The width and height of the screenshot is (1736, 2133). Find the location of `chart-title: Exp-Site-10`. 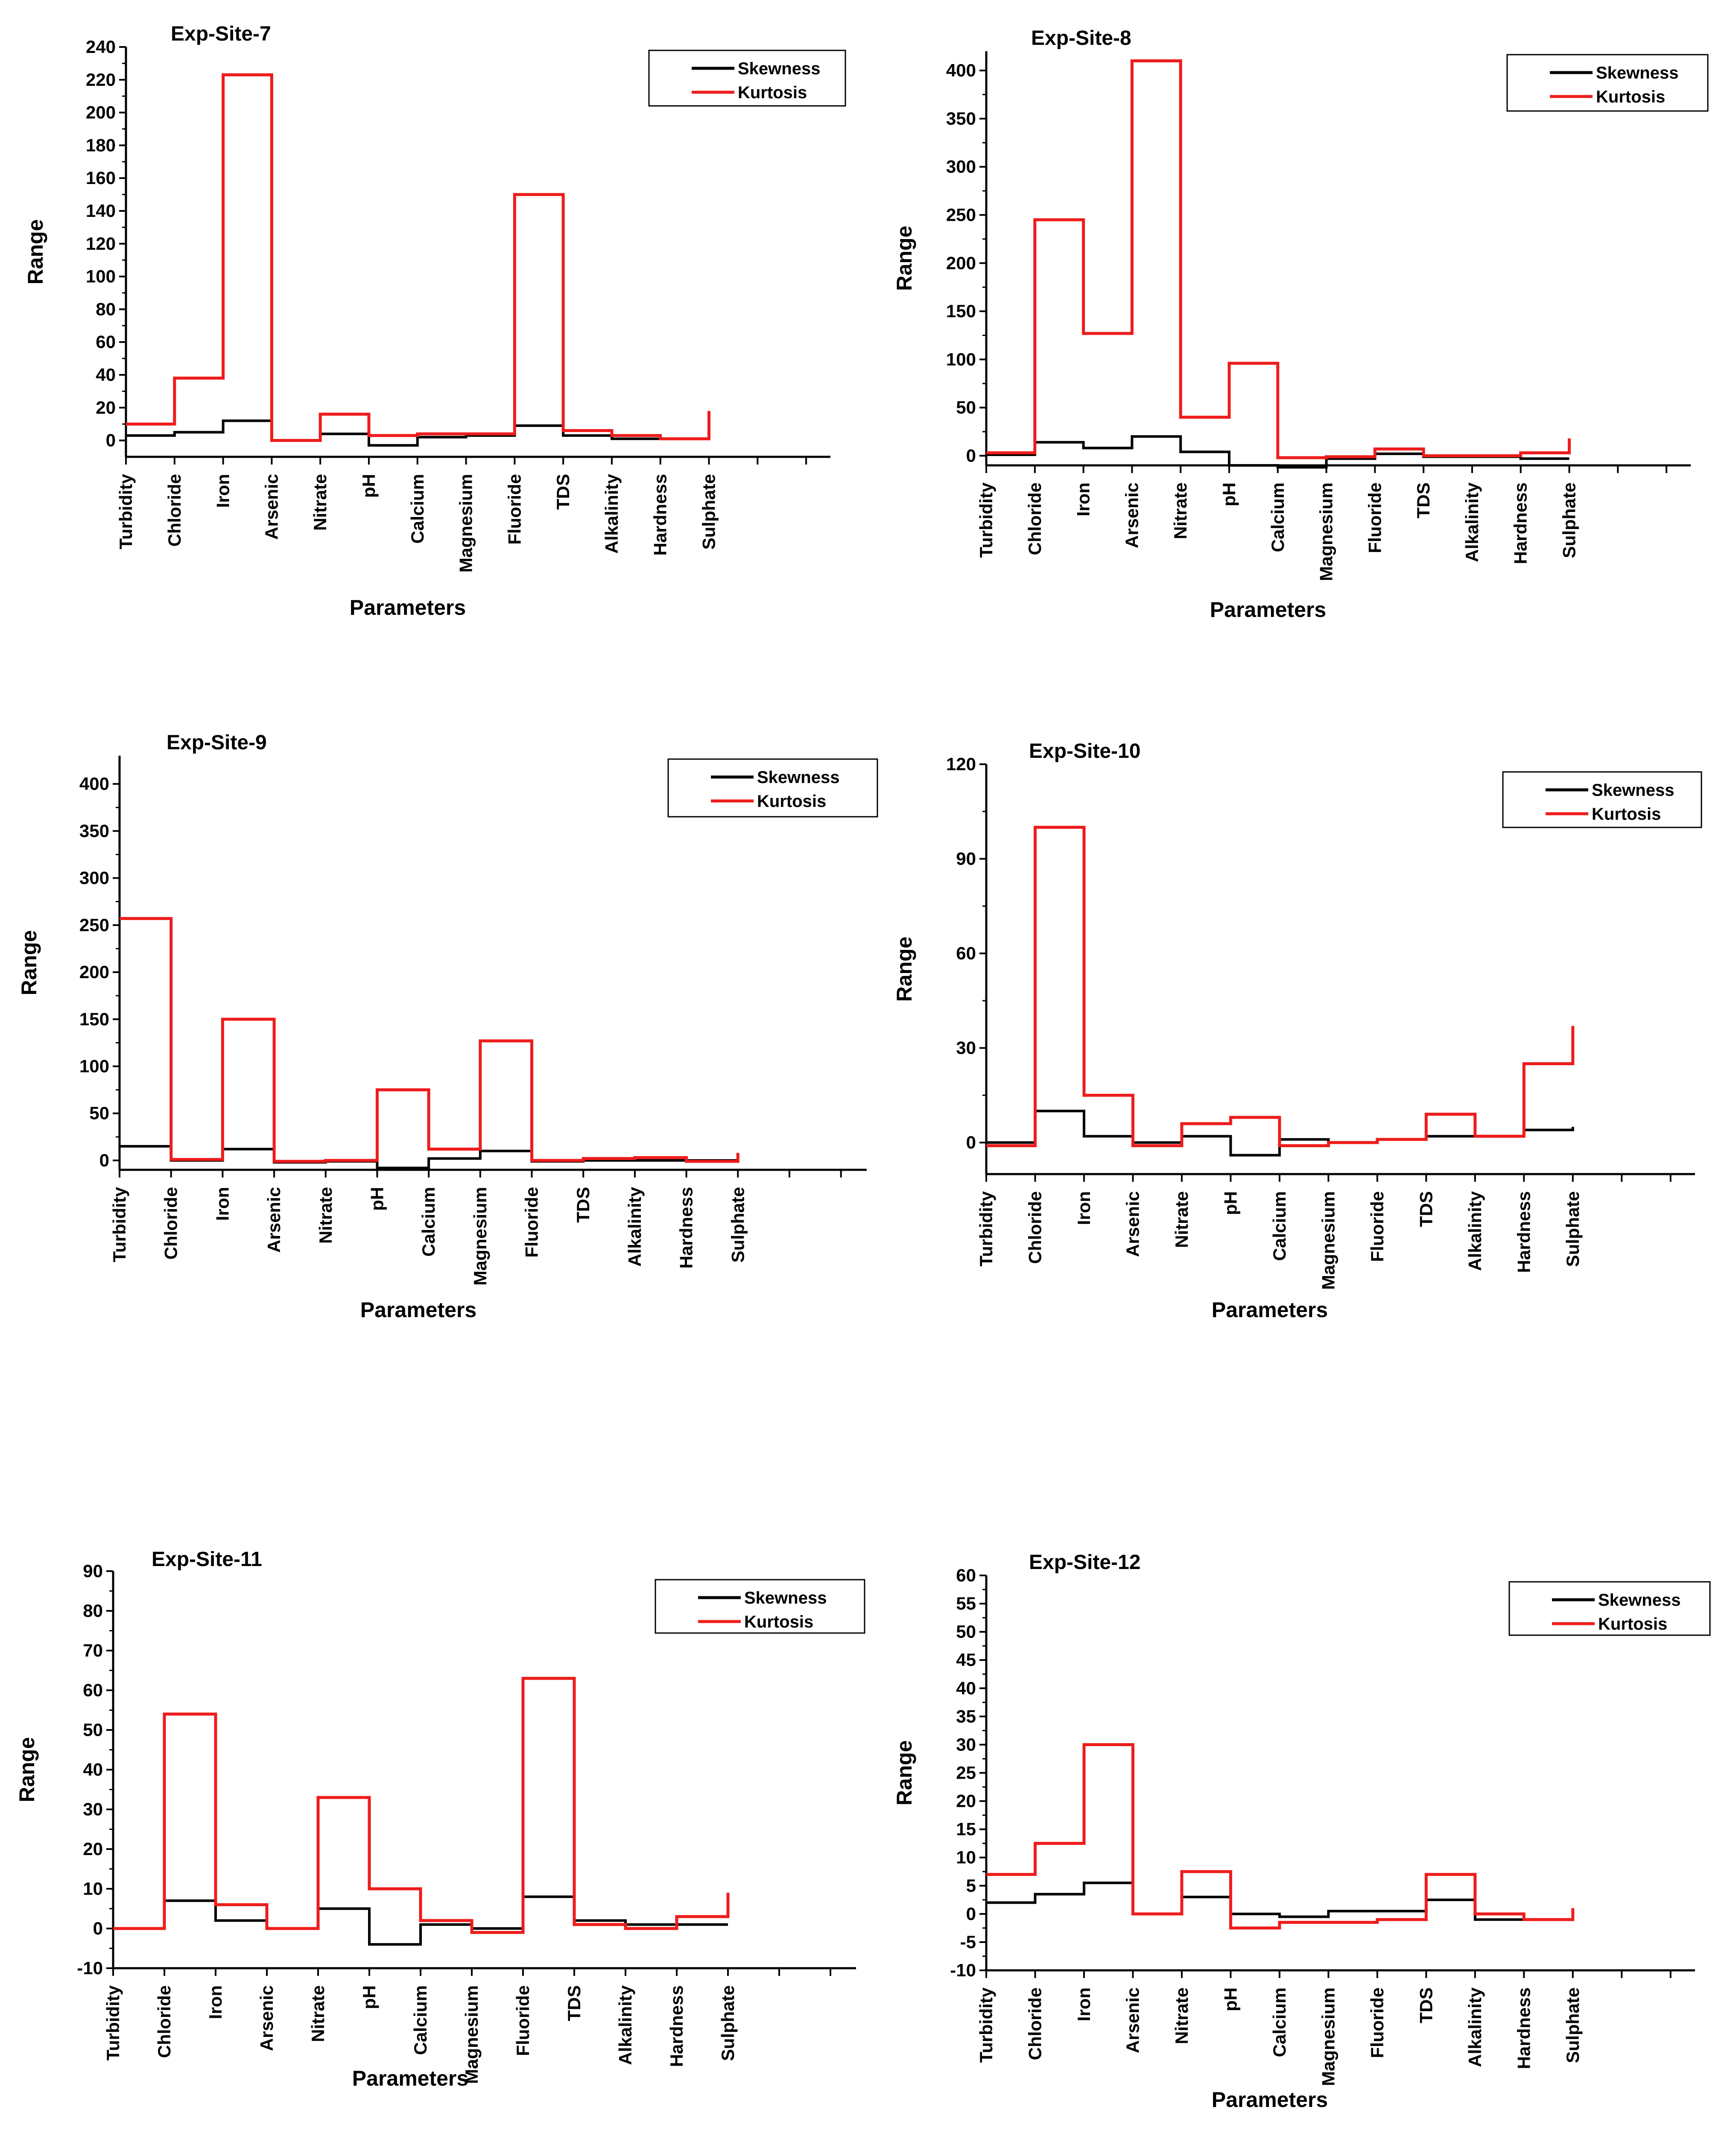

chart-title: Exp-Site-10 is located at coordinates (1085, 751).